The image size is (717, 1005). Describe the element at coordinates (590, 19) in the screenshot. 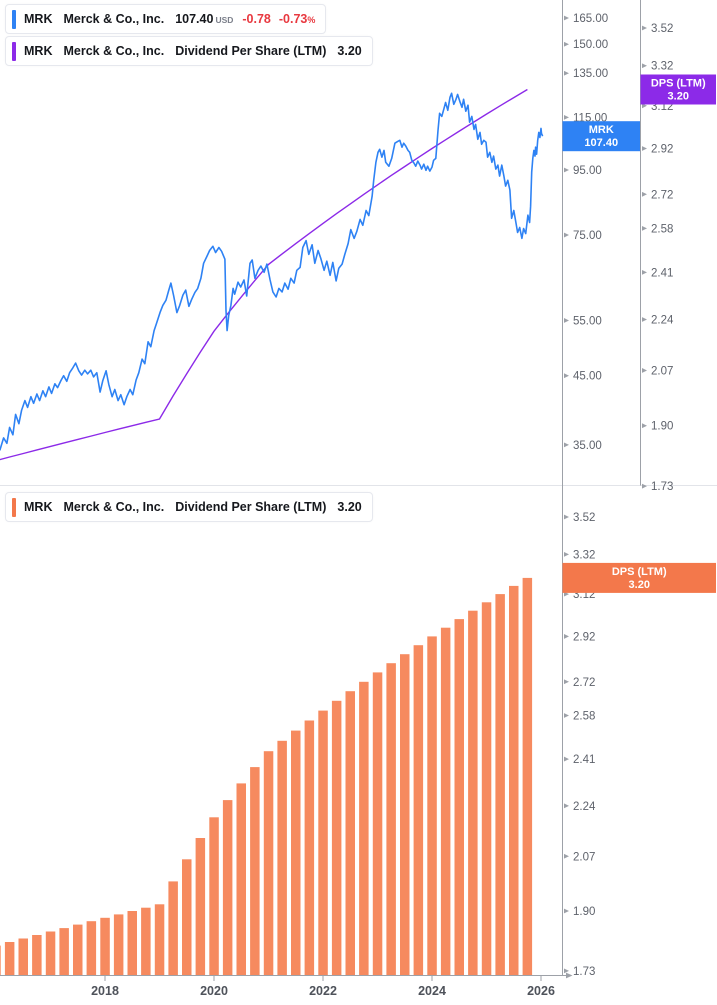

I see `price-tick-label: 165.00` at that location.